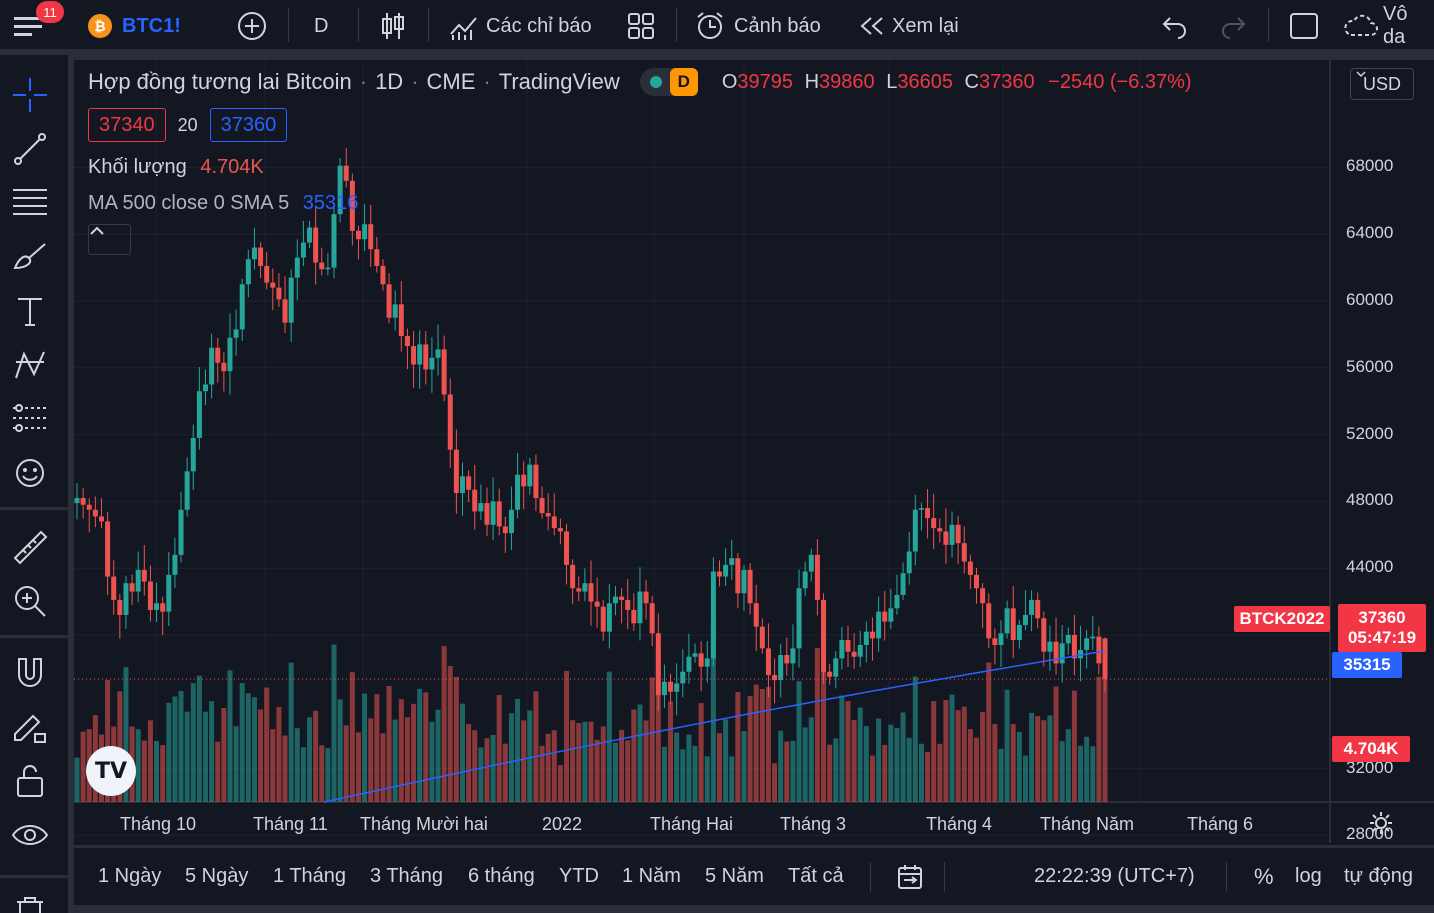  What do you see at coordinates (127, 125) in the screenshot?
I see `sell-button: 37340` at bounding box center [127, 125].